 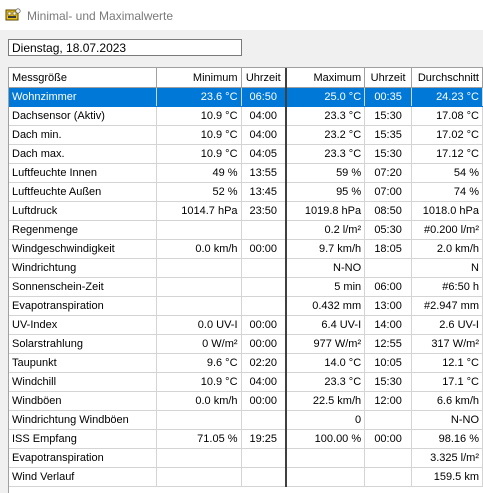 What do you see at coordinates (447, 230) in the screenshot?
I see `durchschnitt-cell: #0.200 l/m²` at bounding box center [447, 230].